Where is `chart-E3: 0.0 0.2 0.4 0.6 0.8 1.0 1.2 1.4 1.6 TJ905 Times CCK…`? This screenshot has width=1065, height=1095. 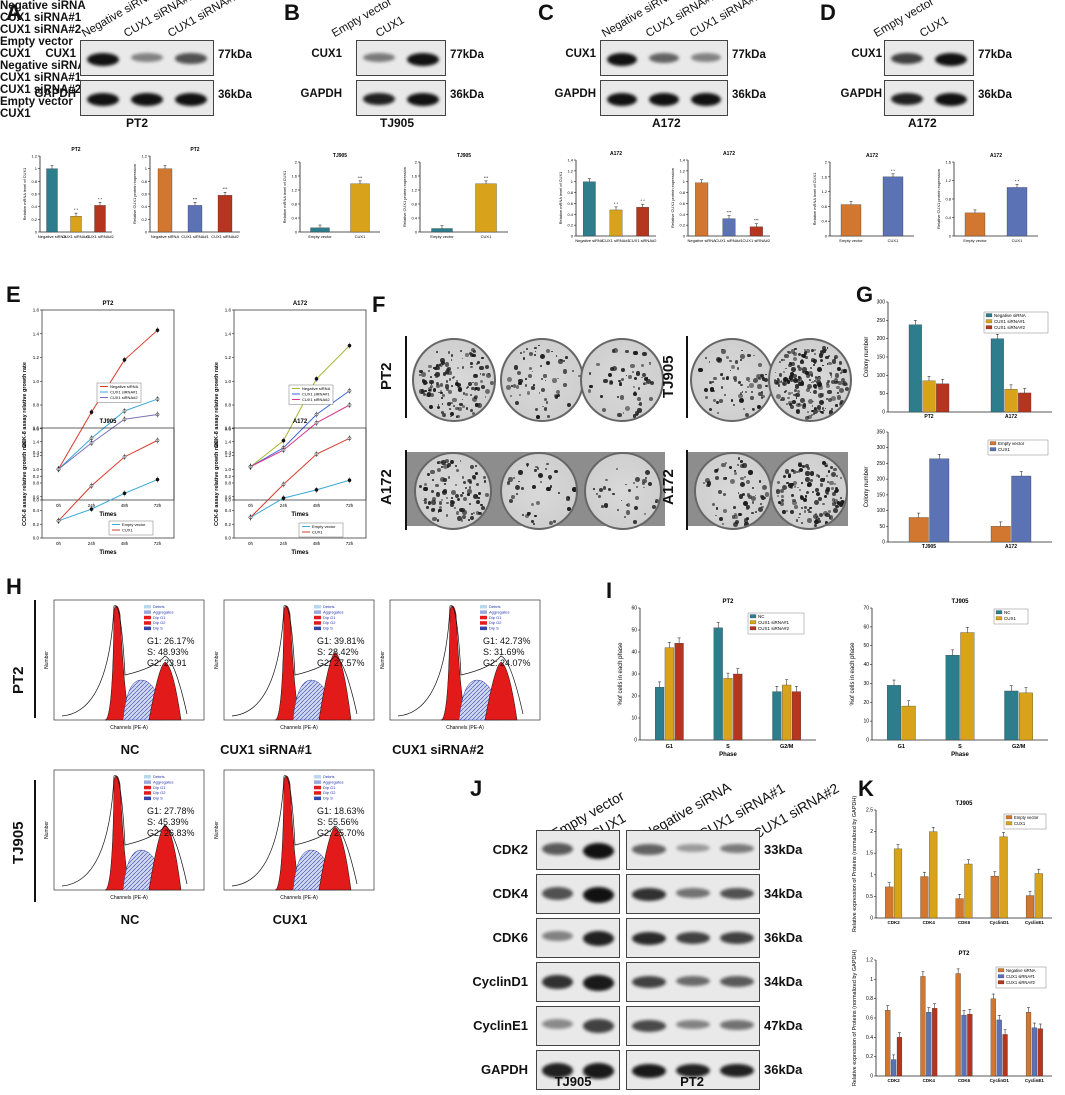 chart-E3: 0.0 0.2 0.4 0.6 0.8 1.0 1.2 1.4 1.6 TJ905 Times CCK… is located at coordinates (98, 487).